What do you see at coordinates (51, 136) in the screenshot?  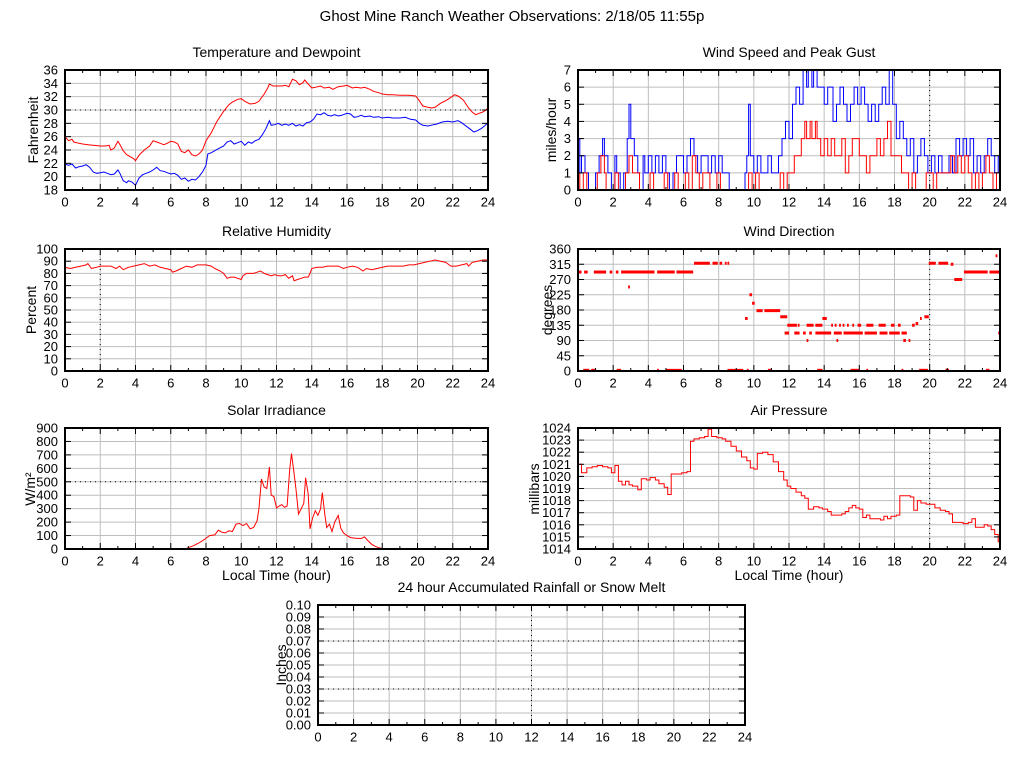 I see `svg-text: 26` at bounding box center [51, 136].